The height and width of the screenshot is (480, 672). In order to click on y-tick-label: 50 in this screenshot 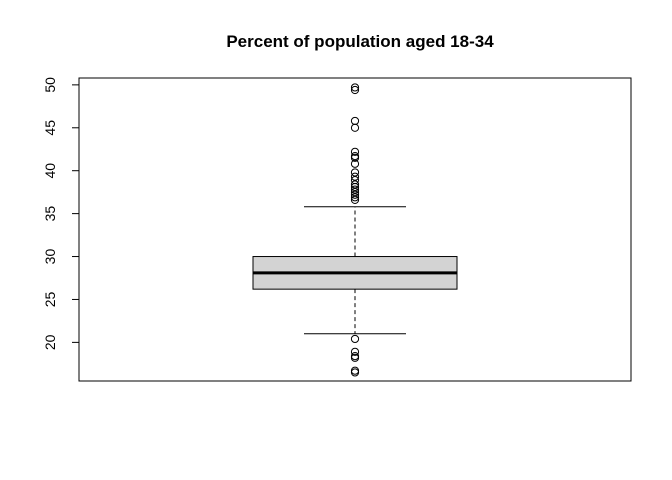, I will do `click(50, 85)`.